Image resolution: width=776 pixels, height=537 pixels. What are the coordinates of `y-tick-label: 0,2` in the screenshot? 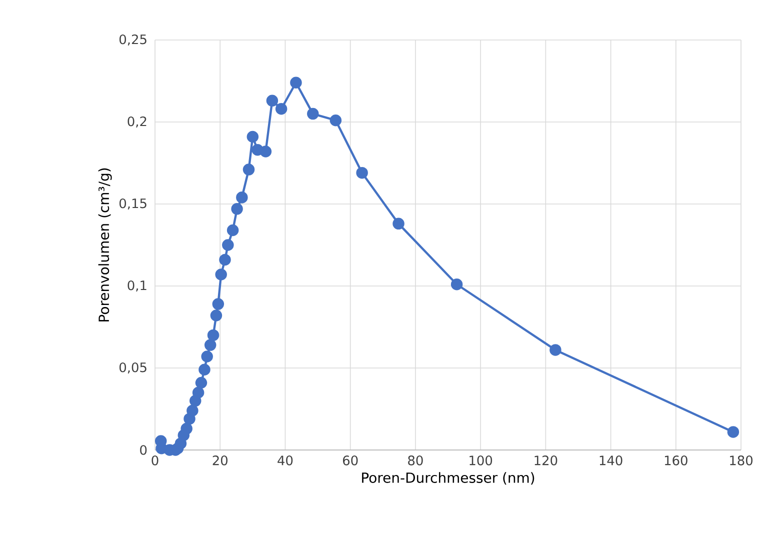 It's located at (137, 122).